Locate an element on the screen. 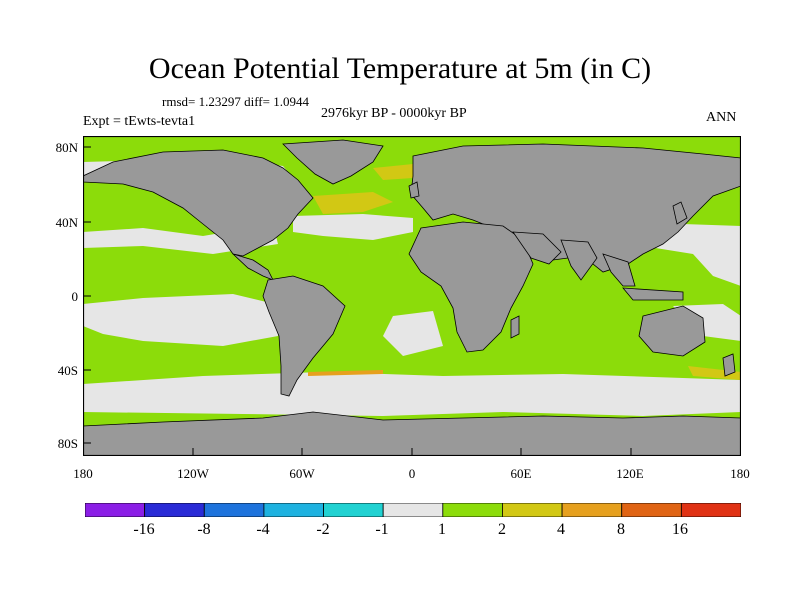 Image resolution: width=800 pixels, height=600 pixels. africa is located at coordinates (471, 287).